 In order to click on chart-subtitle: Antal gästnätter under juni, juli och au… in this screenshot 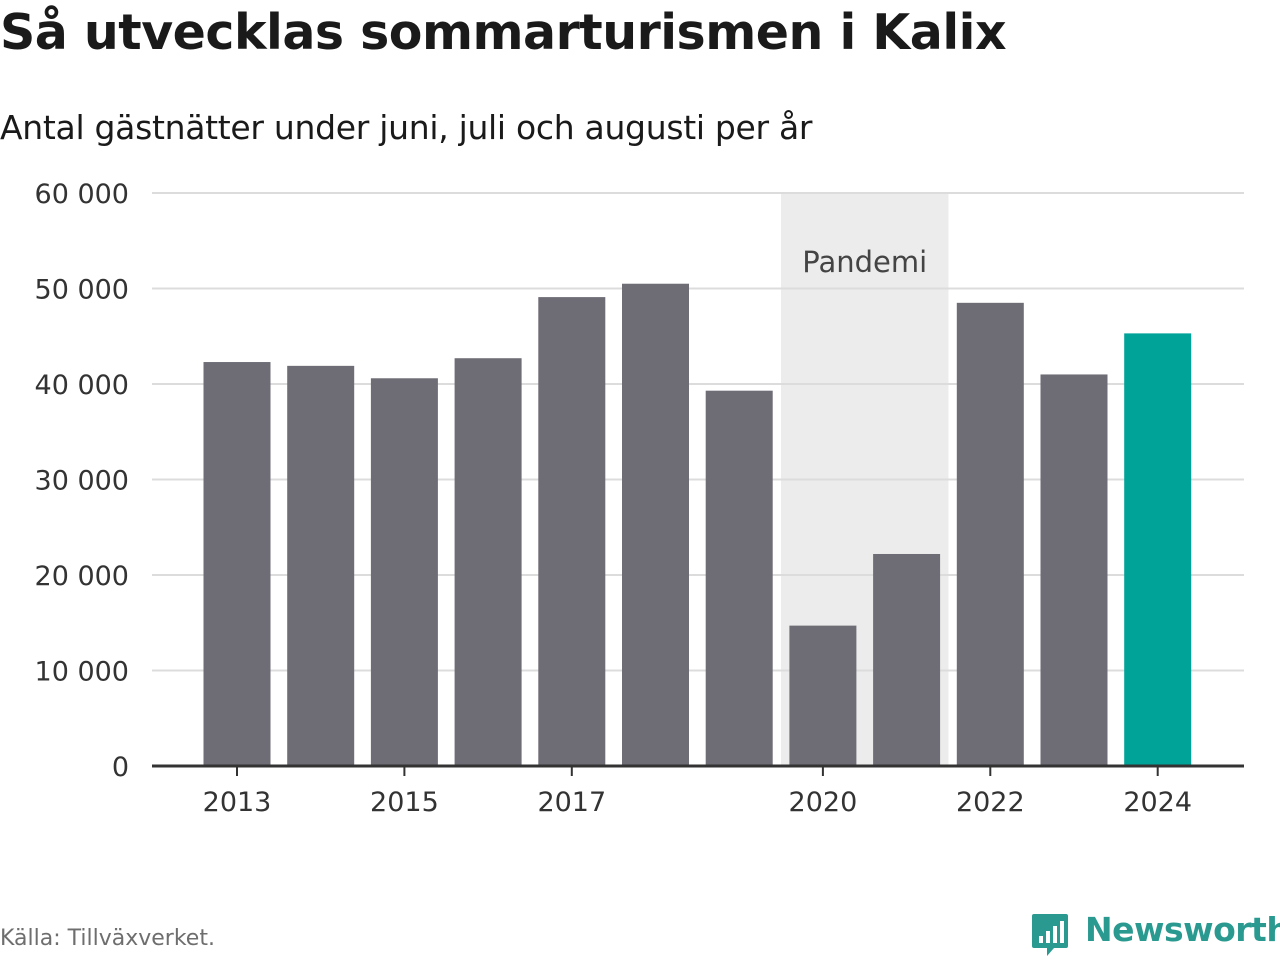, I will do `click(406, 127)`.